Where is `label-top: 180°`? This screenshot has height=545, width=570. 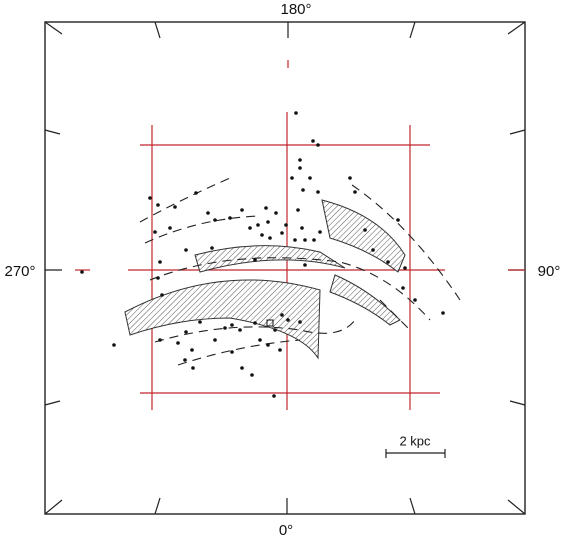
label-top: 180° is located at coordinates (295, 9).